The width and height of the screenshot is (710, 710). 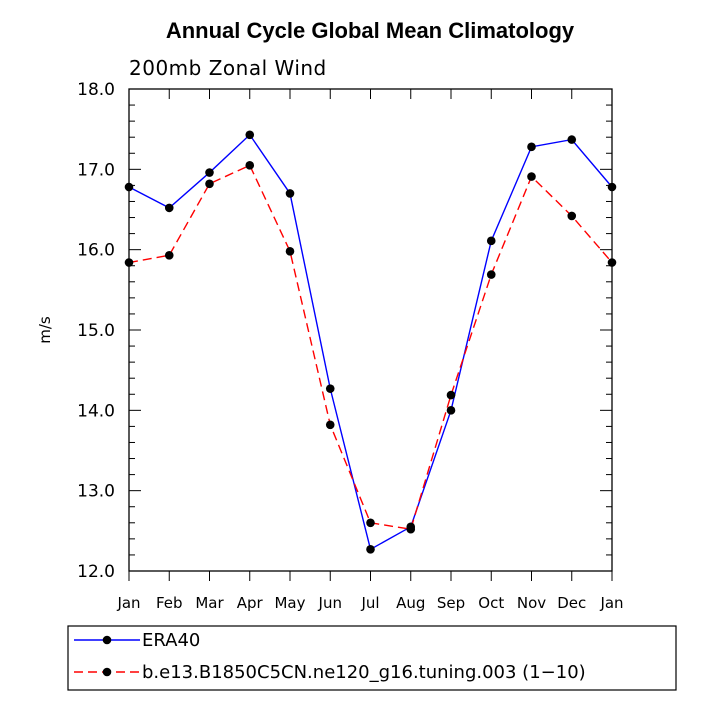 What do you see at coordinates (370, 30) in the screenshot?
I see `chart-title: Annual Cycle Global Mean Climatology` at bounding box center [370, 30].